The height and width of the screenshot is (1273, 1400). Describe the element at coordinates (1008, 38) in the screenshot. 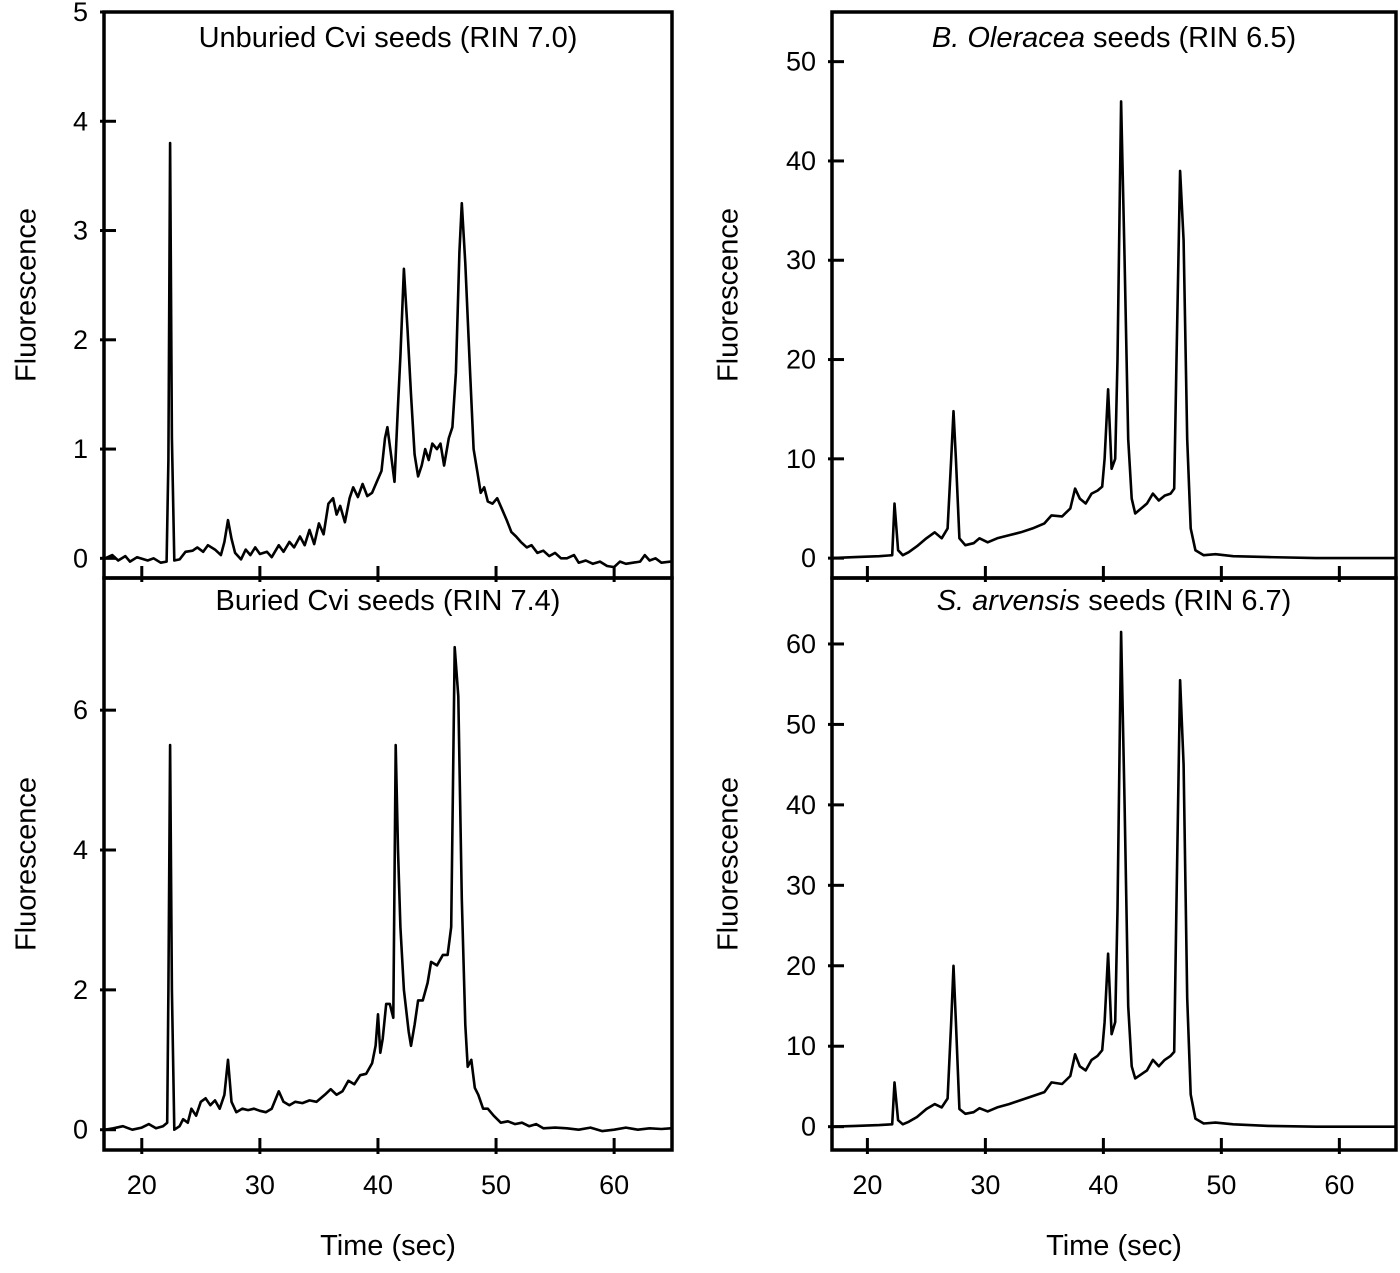

I see `panel-title-italic: B. Oleracea` at that location.